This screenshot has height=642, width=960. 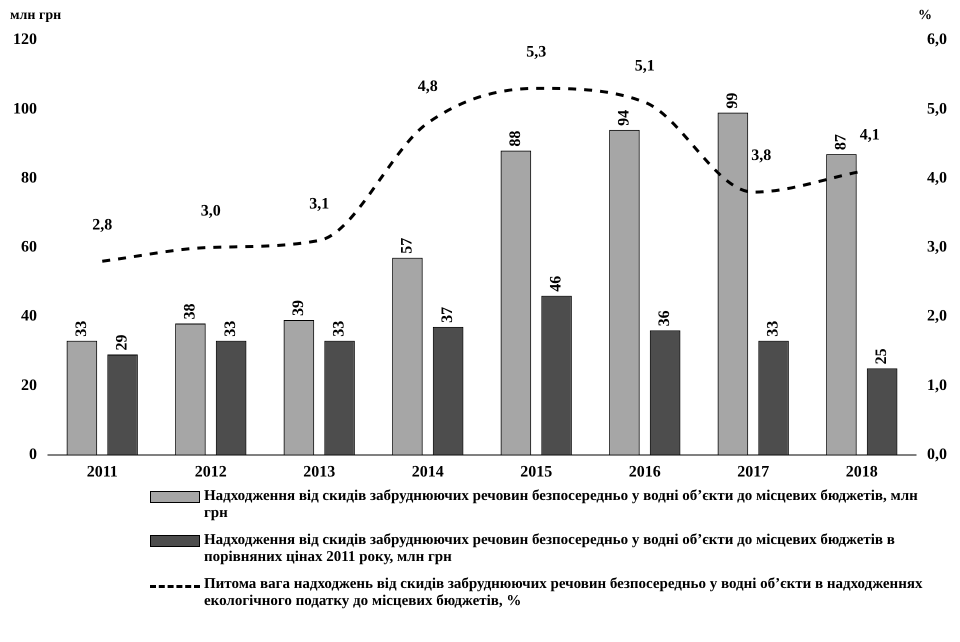 I want to click on data-label: 38, so click(x=190, y=311).